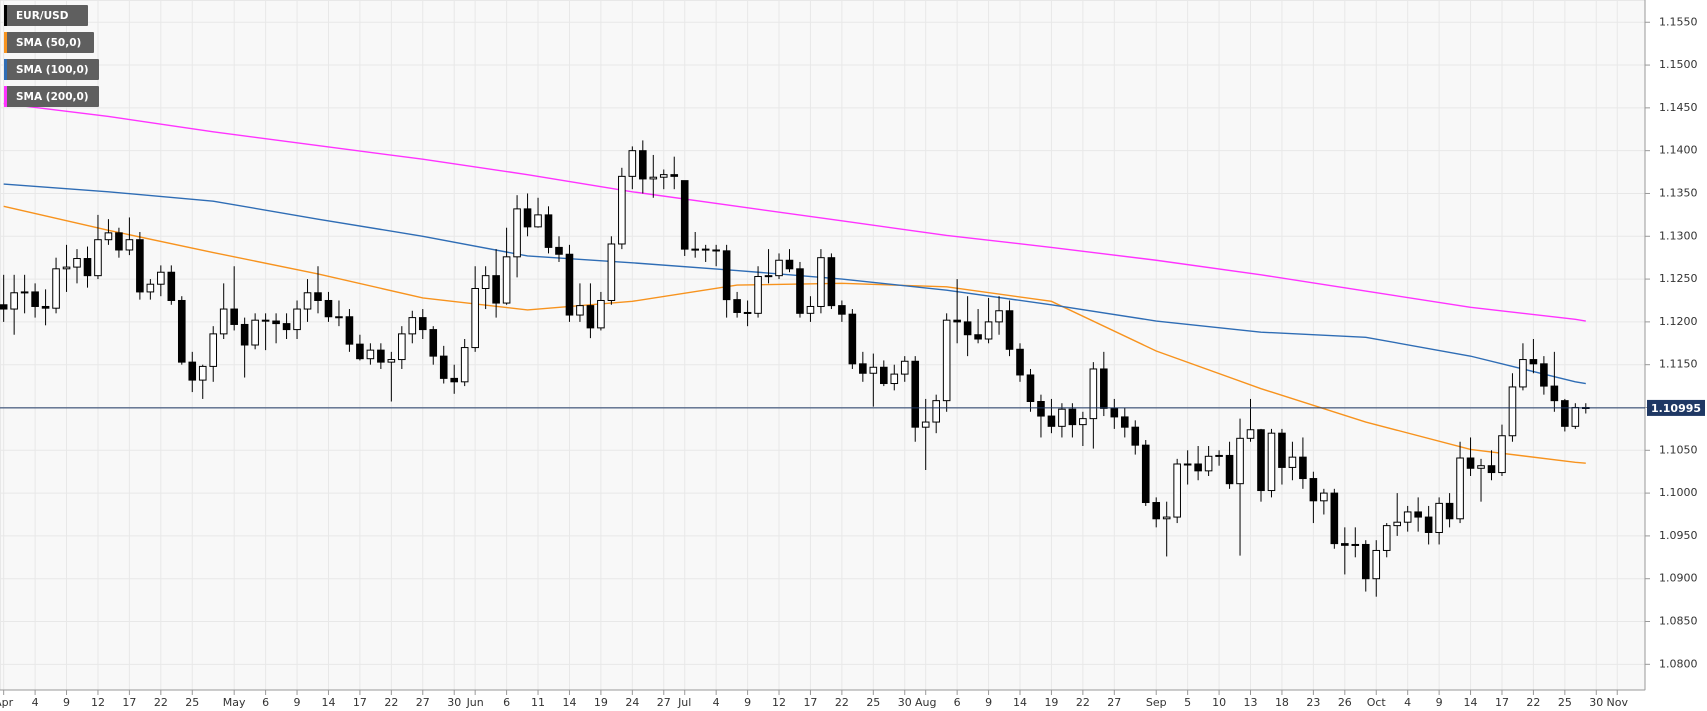  I want to click on legend-label: EUR/USD, so click(42, 16).